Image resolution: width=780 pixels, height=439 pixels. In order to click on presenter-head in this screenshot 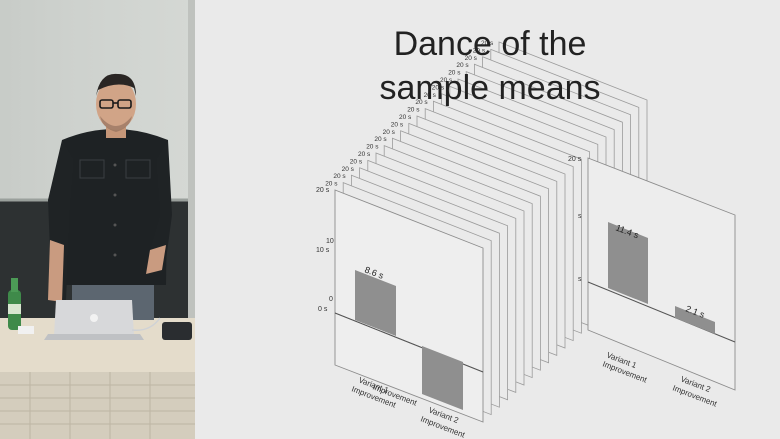, I will do `click(116, 104)`.